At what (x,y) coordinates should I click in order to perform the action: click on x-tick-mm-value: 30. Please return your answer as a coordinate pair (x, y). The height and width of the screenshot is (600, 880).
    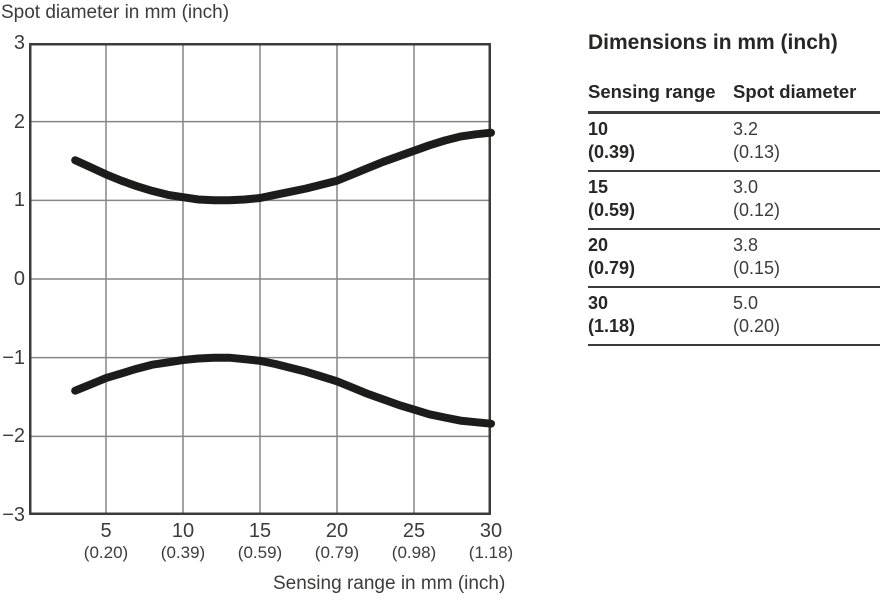
    Looking at the image, I should click on (491, 531).